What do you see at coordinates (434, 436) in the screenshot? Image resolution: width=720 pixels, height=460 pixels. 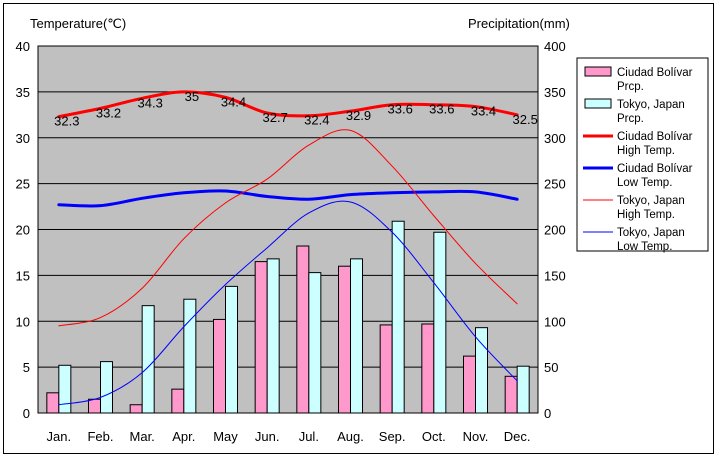 I see `x-tick-label: Oct.` at bounding box center [434, 436].